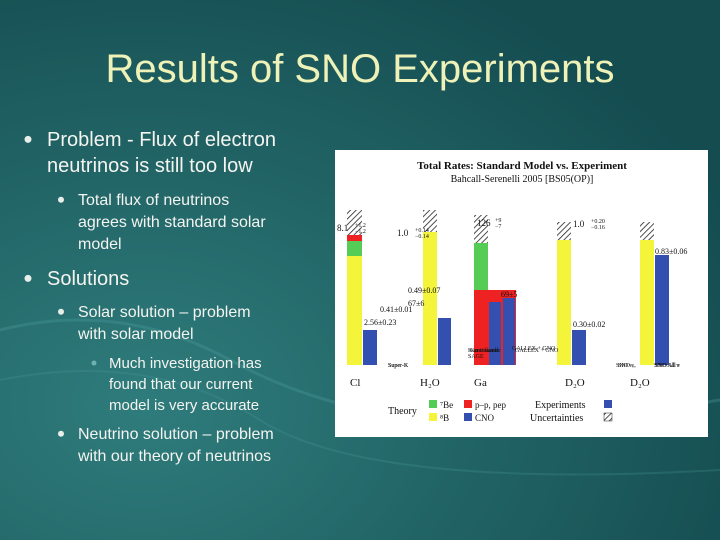 This screenshot has width=720, height=540. Describe the element at coordinates (522, 179) in the screenshot. I see `figure-subtitle: Bahcall-Serenelli 2005 [BS05(OP)]` at that location.